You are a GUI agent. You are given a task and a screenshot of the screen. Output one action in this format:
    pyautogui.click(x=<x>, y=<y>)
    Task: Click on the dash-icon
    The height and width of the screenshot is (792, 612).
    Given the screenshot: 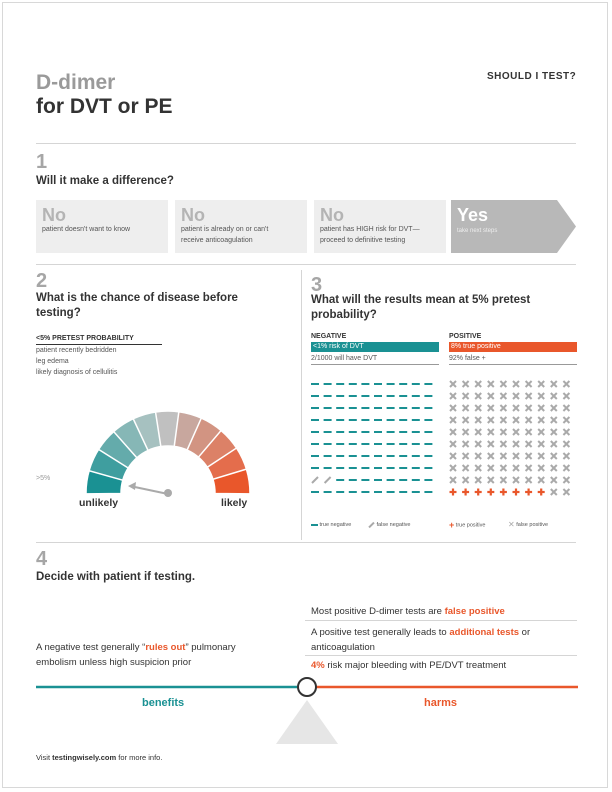 What is the action you would take?
    pyautogui.click(x=314, y=524)
    